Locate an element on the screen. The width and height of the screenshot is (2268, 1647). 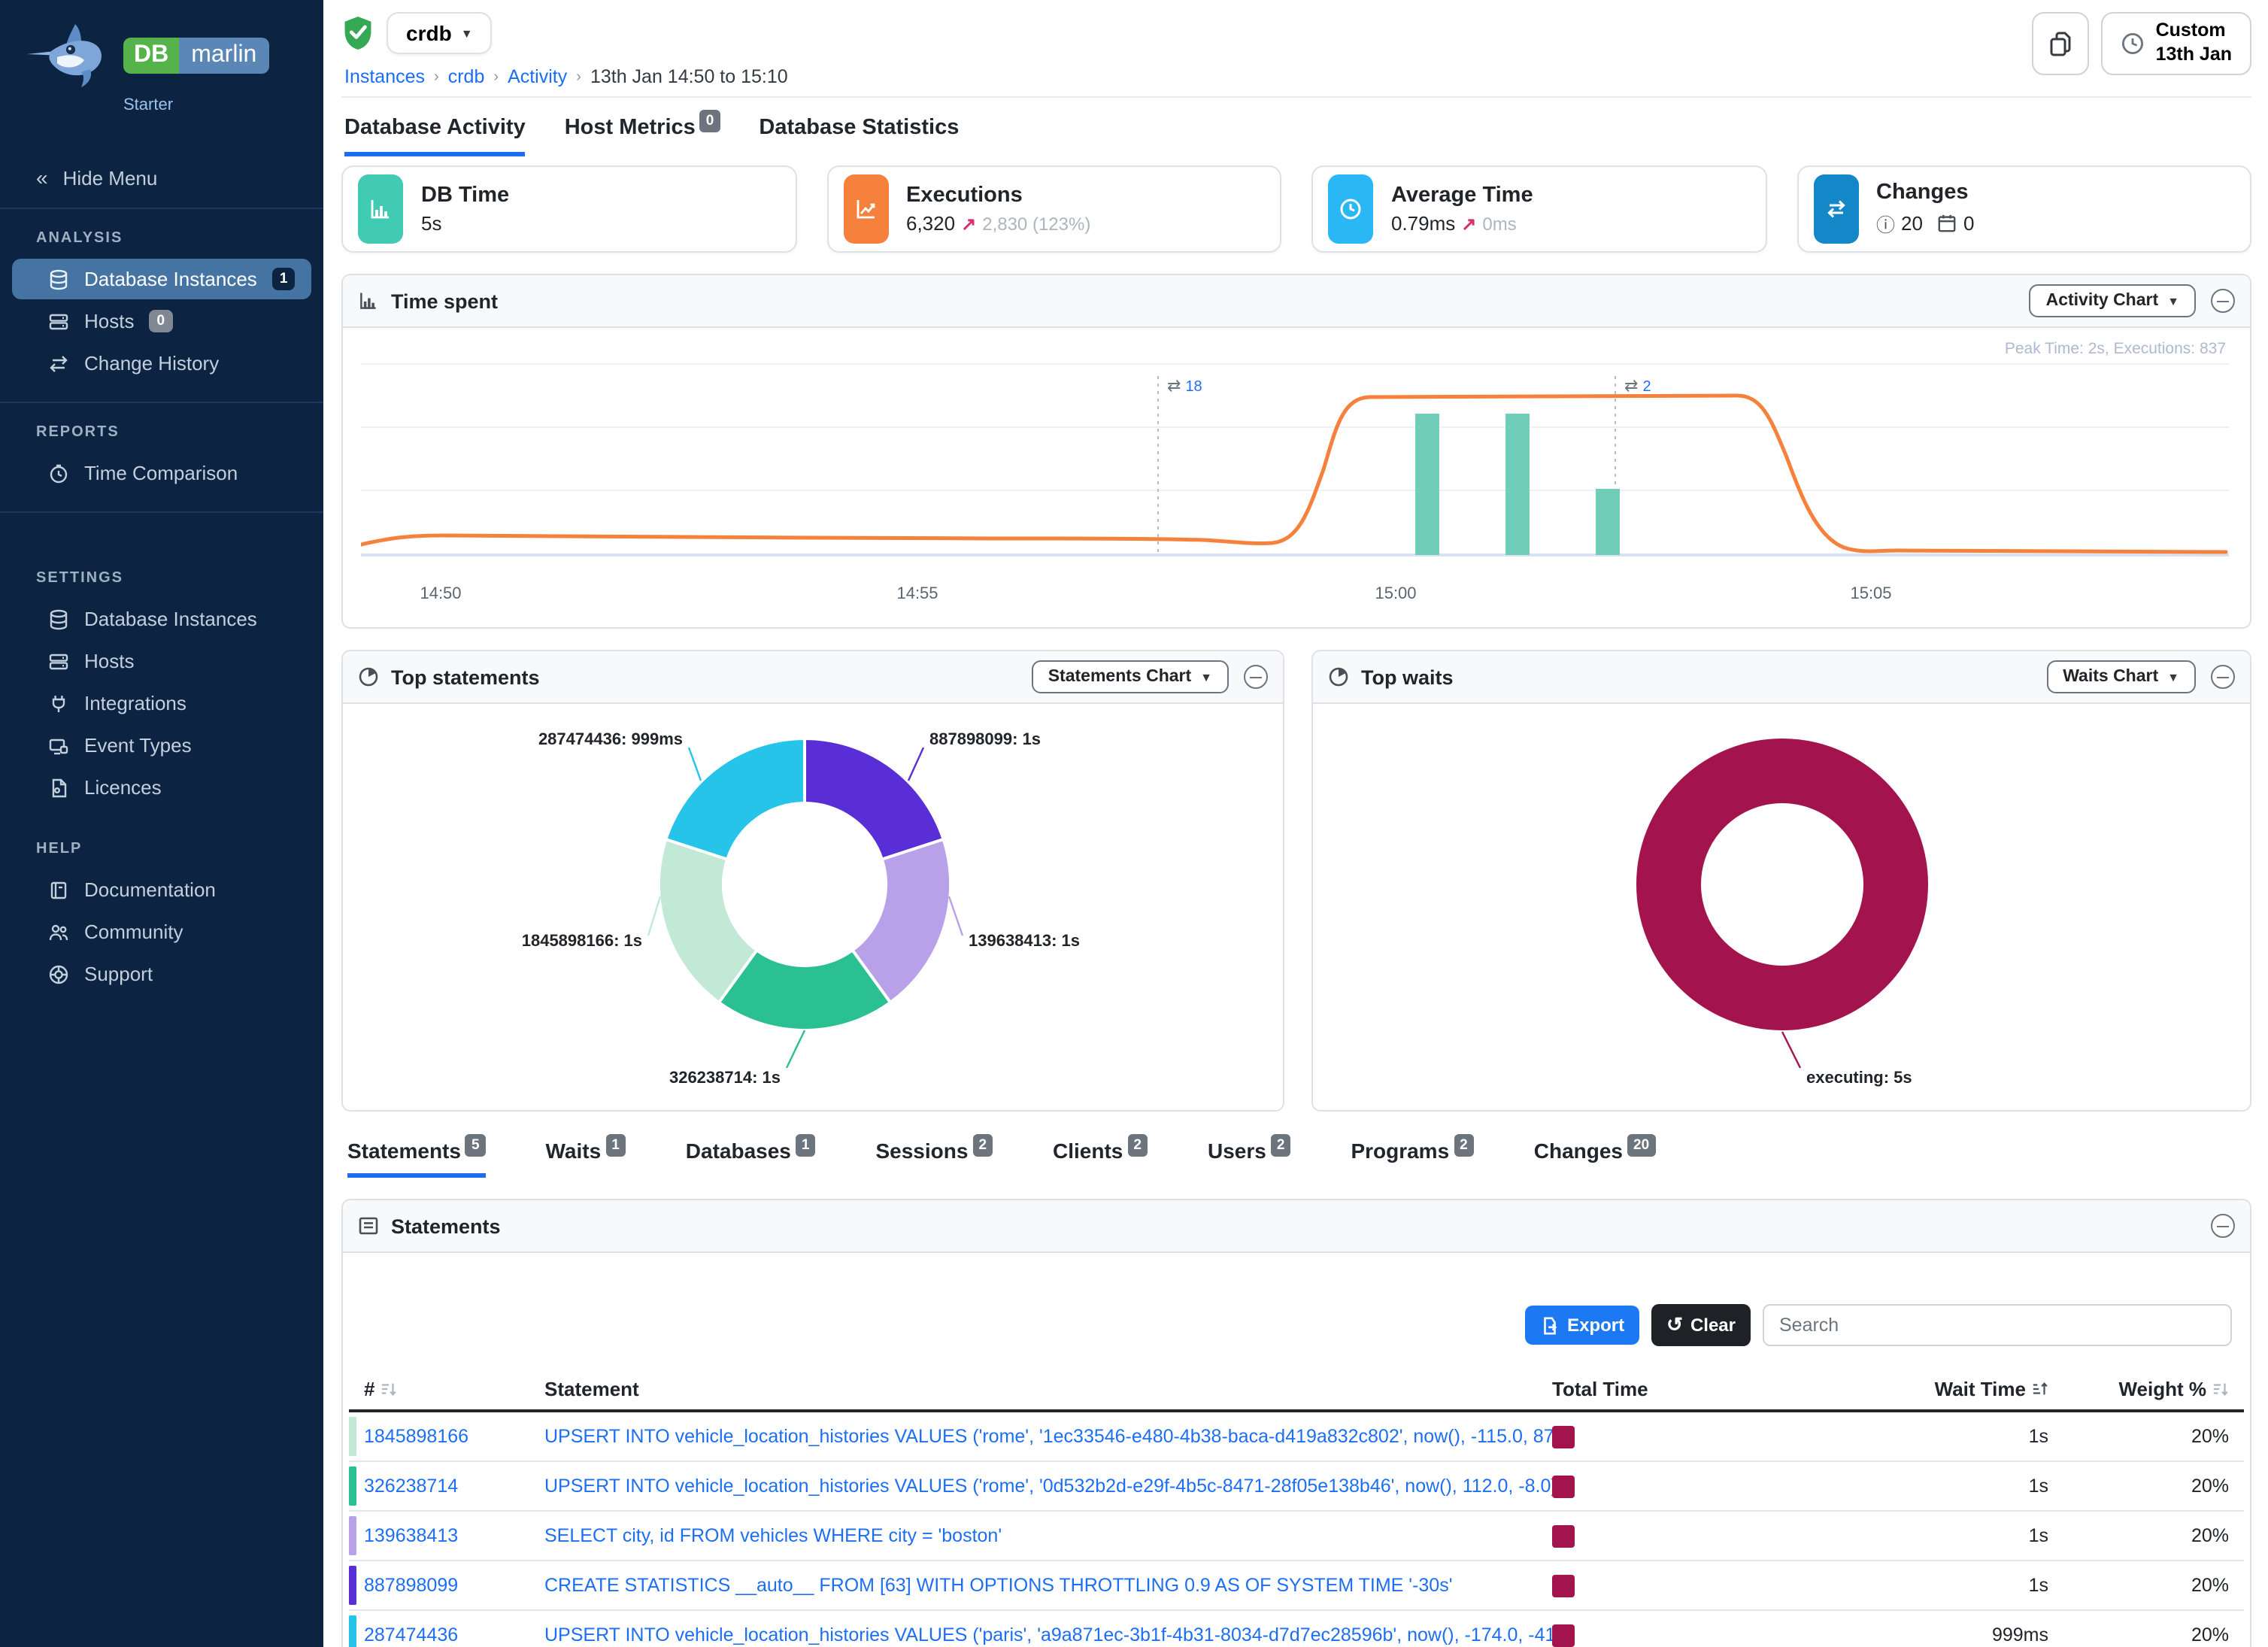
tab-sessions: Sessions 2 is located at coordinates (934, 1156).